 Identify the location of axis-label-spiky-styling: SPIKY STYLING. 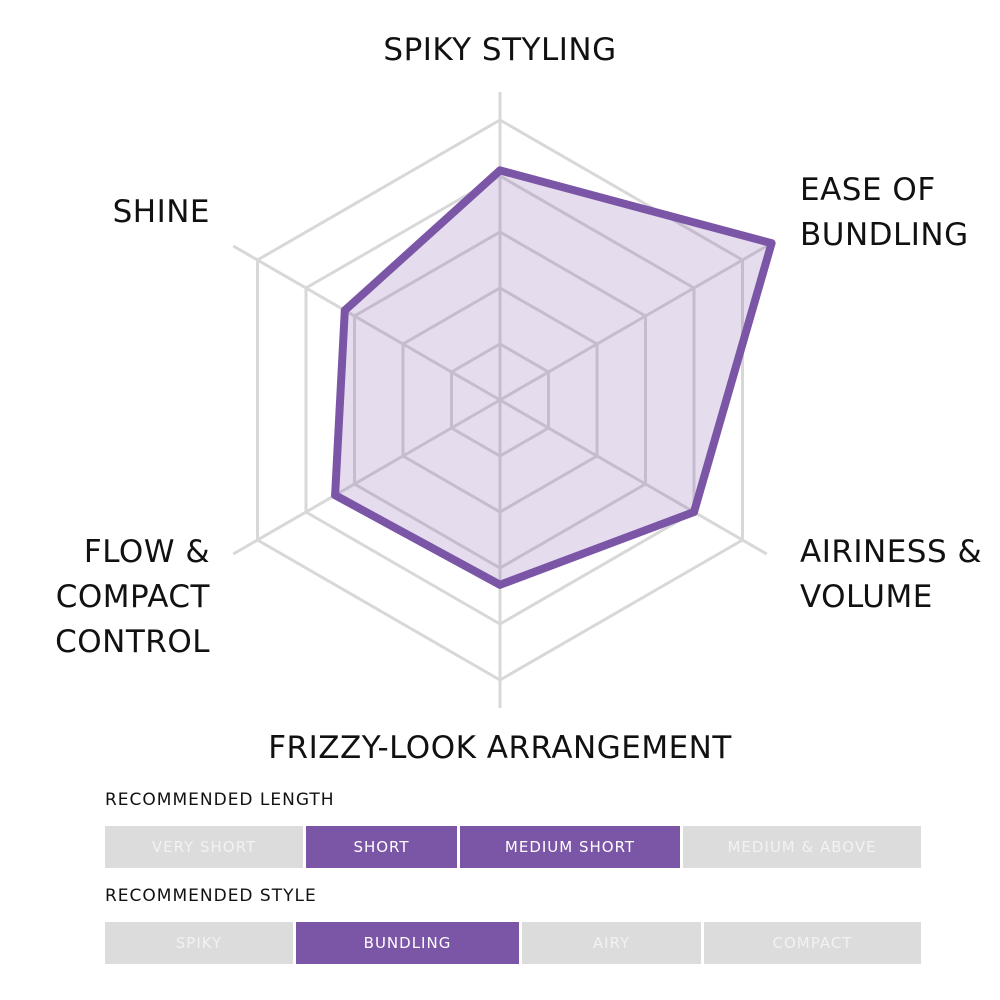
(500, 50).